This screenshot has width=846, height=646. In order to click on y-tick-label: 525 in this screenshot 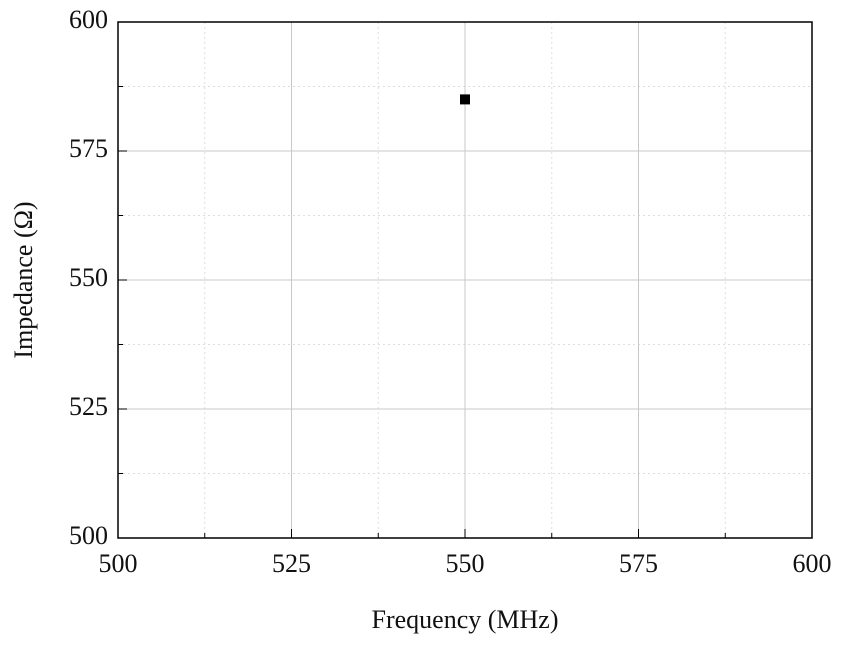, I will do `click(88, 406)`.